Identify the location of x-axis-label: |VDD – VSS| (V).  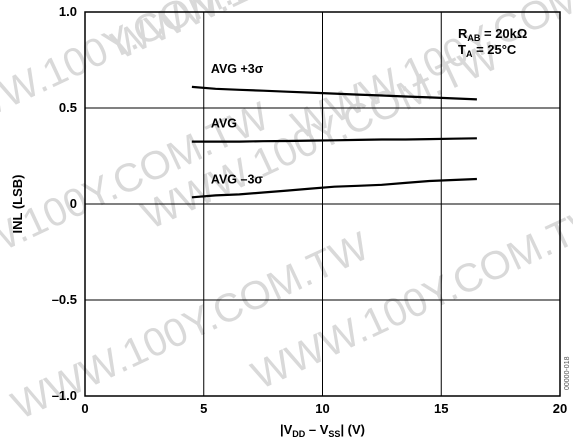
(322, 430).